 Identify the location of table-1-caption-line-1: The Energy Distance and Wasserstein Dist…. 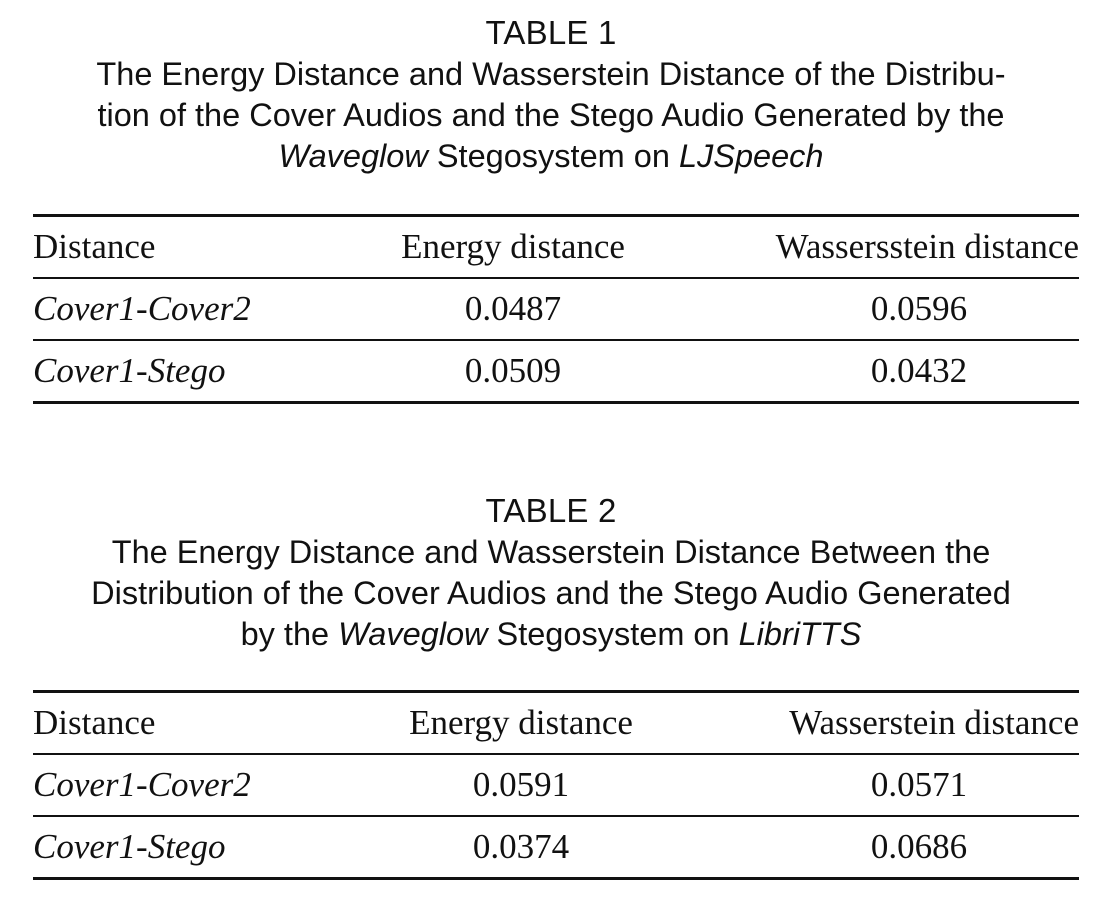
(551, 74).